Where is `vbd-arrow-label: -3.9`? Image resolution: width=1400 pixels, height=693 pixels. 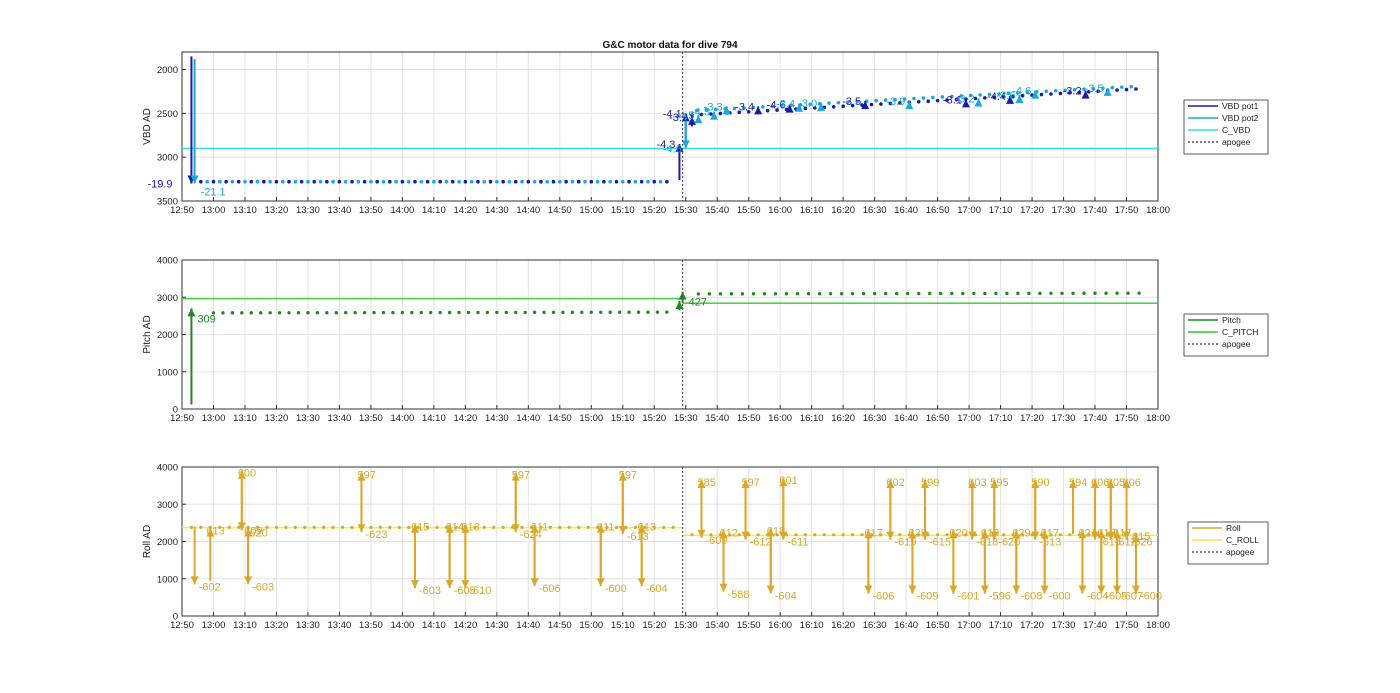 vbd-arrow-label: -3.9 is located at coordinates (895, 102).